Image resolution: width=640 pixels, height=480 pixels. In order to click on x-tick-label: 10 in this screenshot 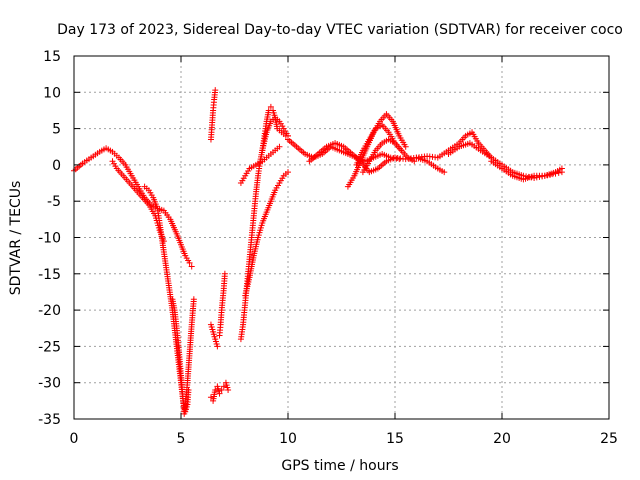, I will do `click(288, 439)`.